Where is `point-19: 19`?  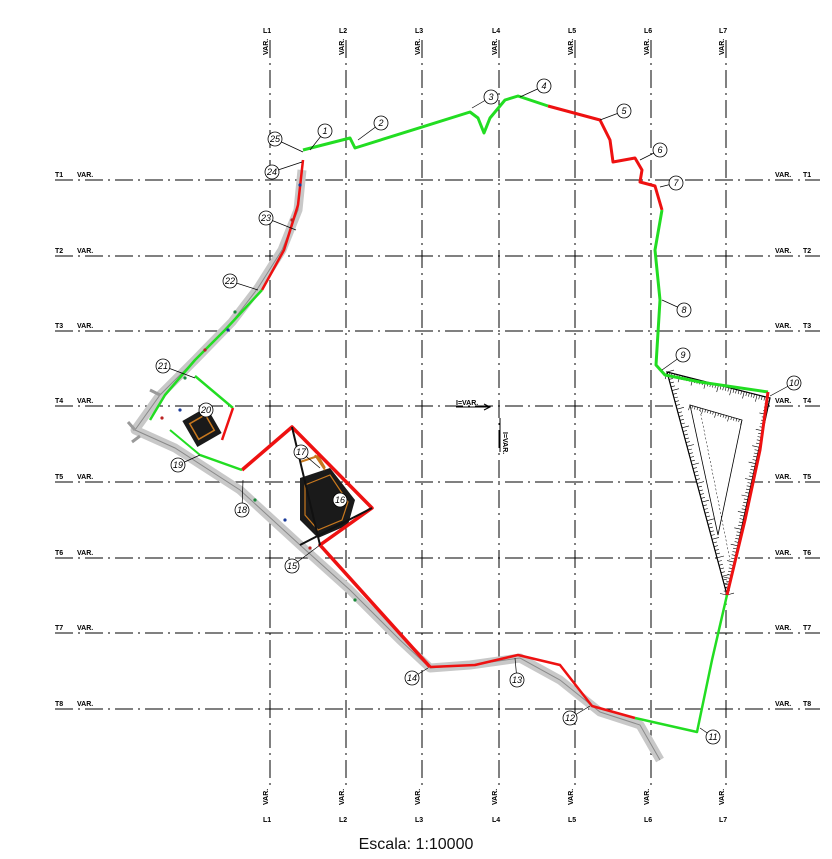
point-19: 19 is located at coordinates (185, 463).